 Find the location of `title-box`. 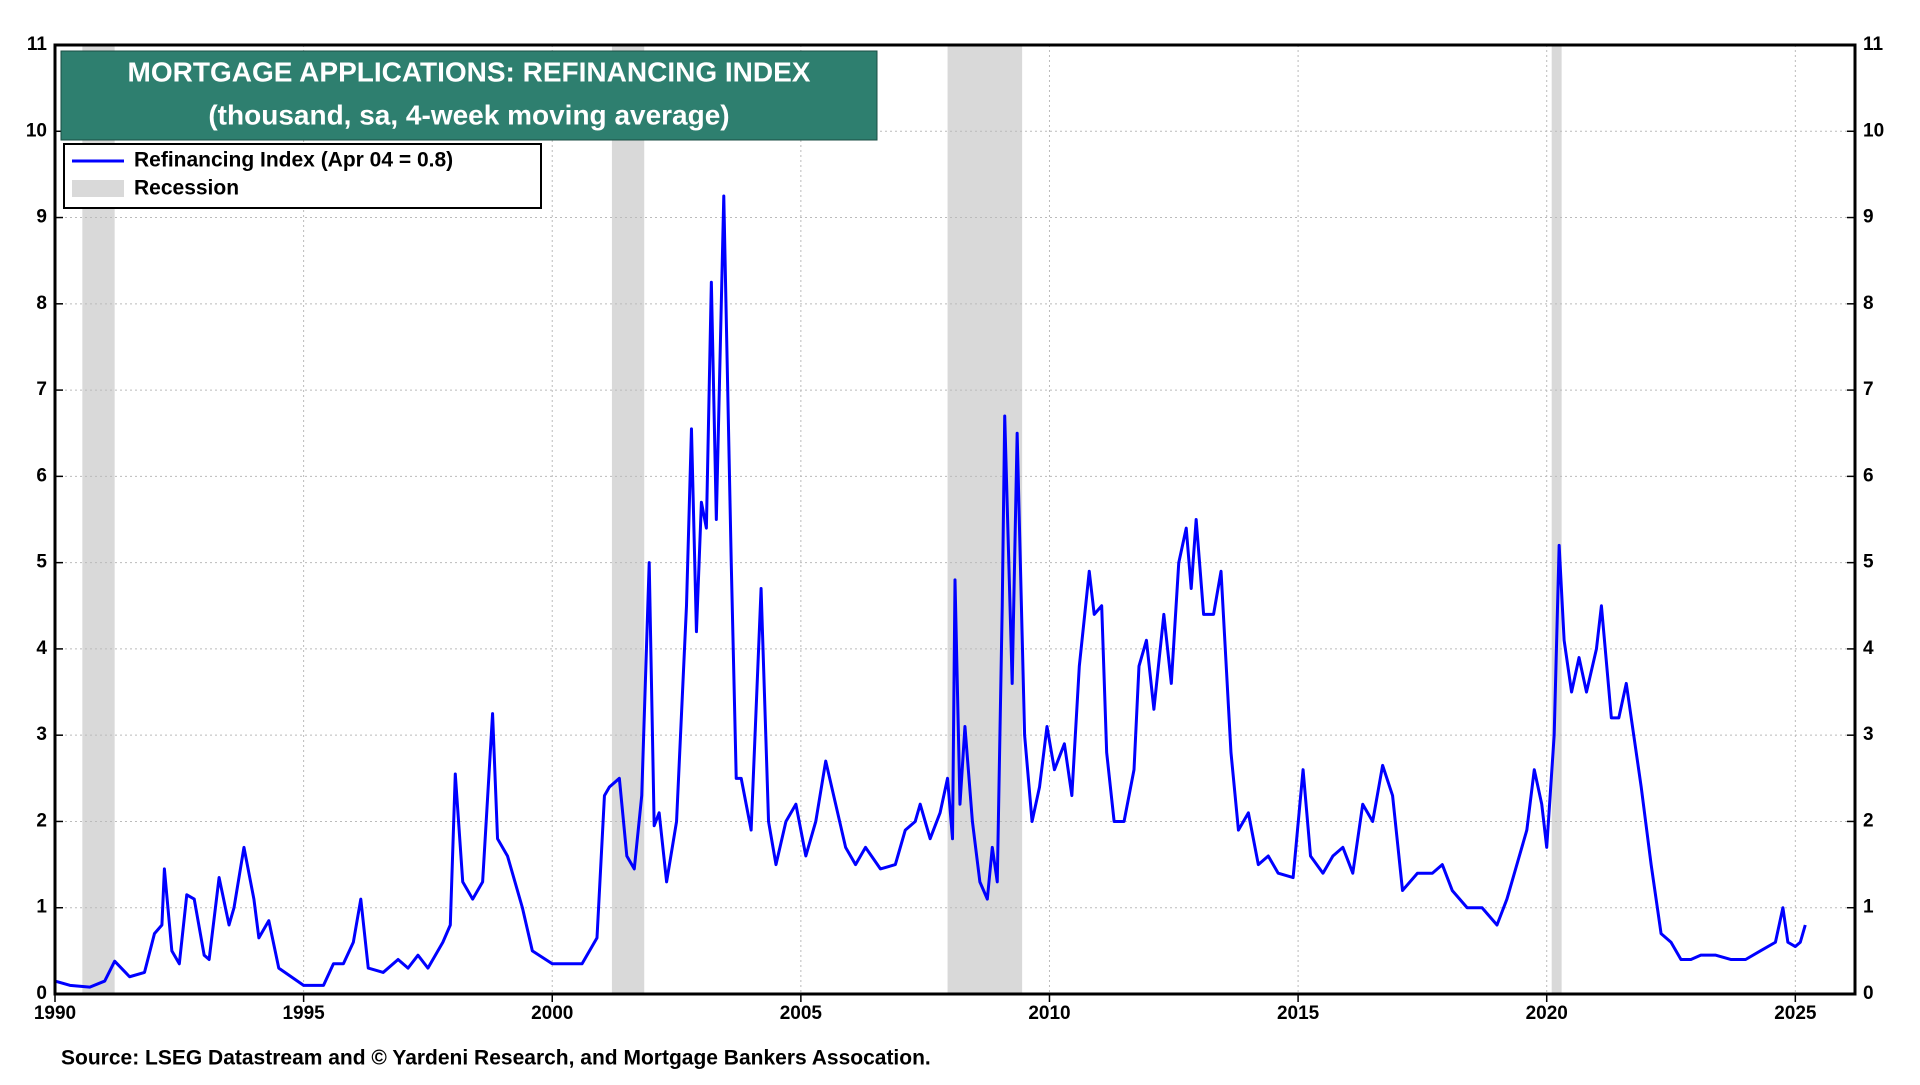

title-box is located at coordinates (469, 95).